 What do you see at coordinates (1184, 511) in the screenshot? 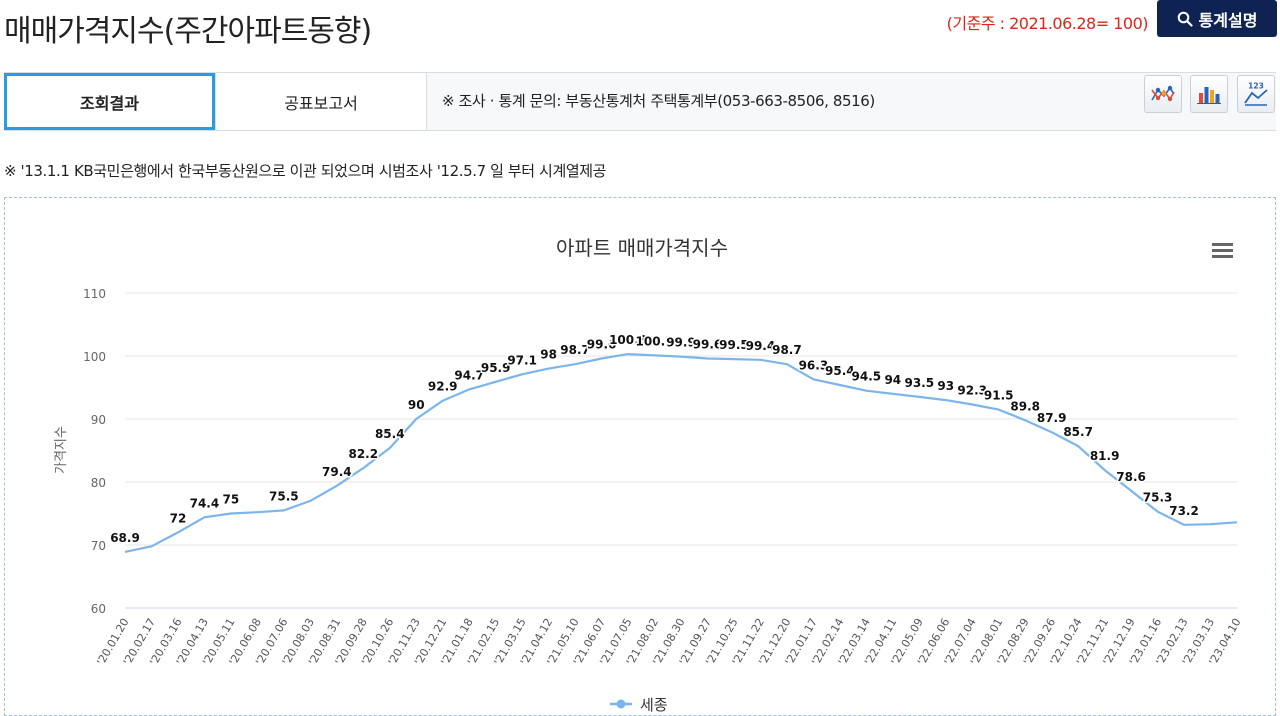
I see `data-label: 73.2` at bounding box center [1184, 511].